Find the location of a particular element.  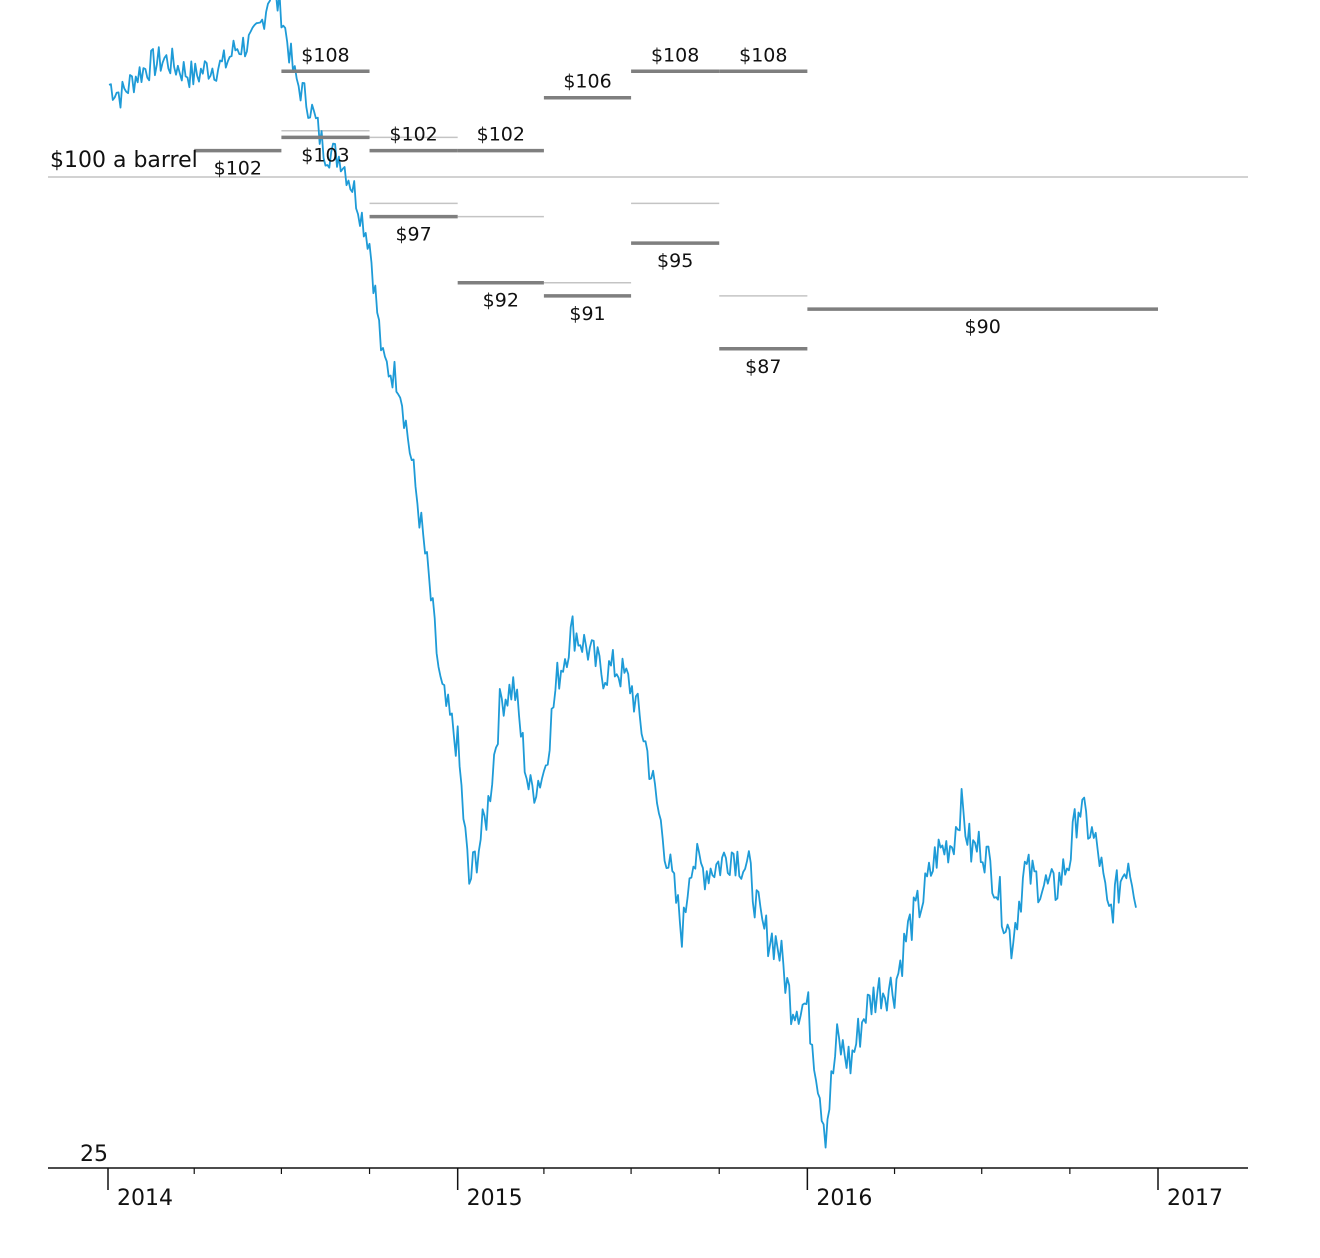

forecast-label: $91 is located at coordinates (587, 314).